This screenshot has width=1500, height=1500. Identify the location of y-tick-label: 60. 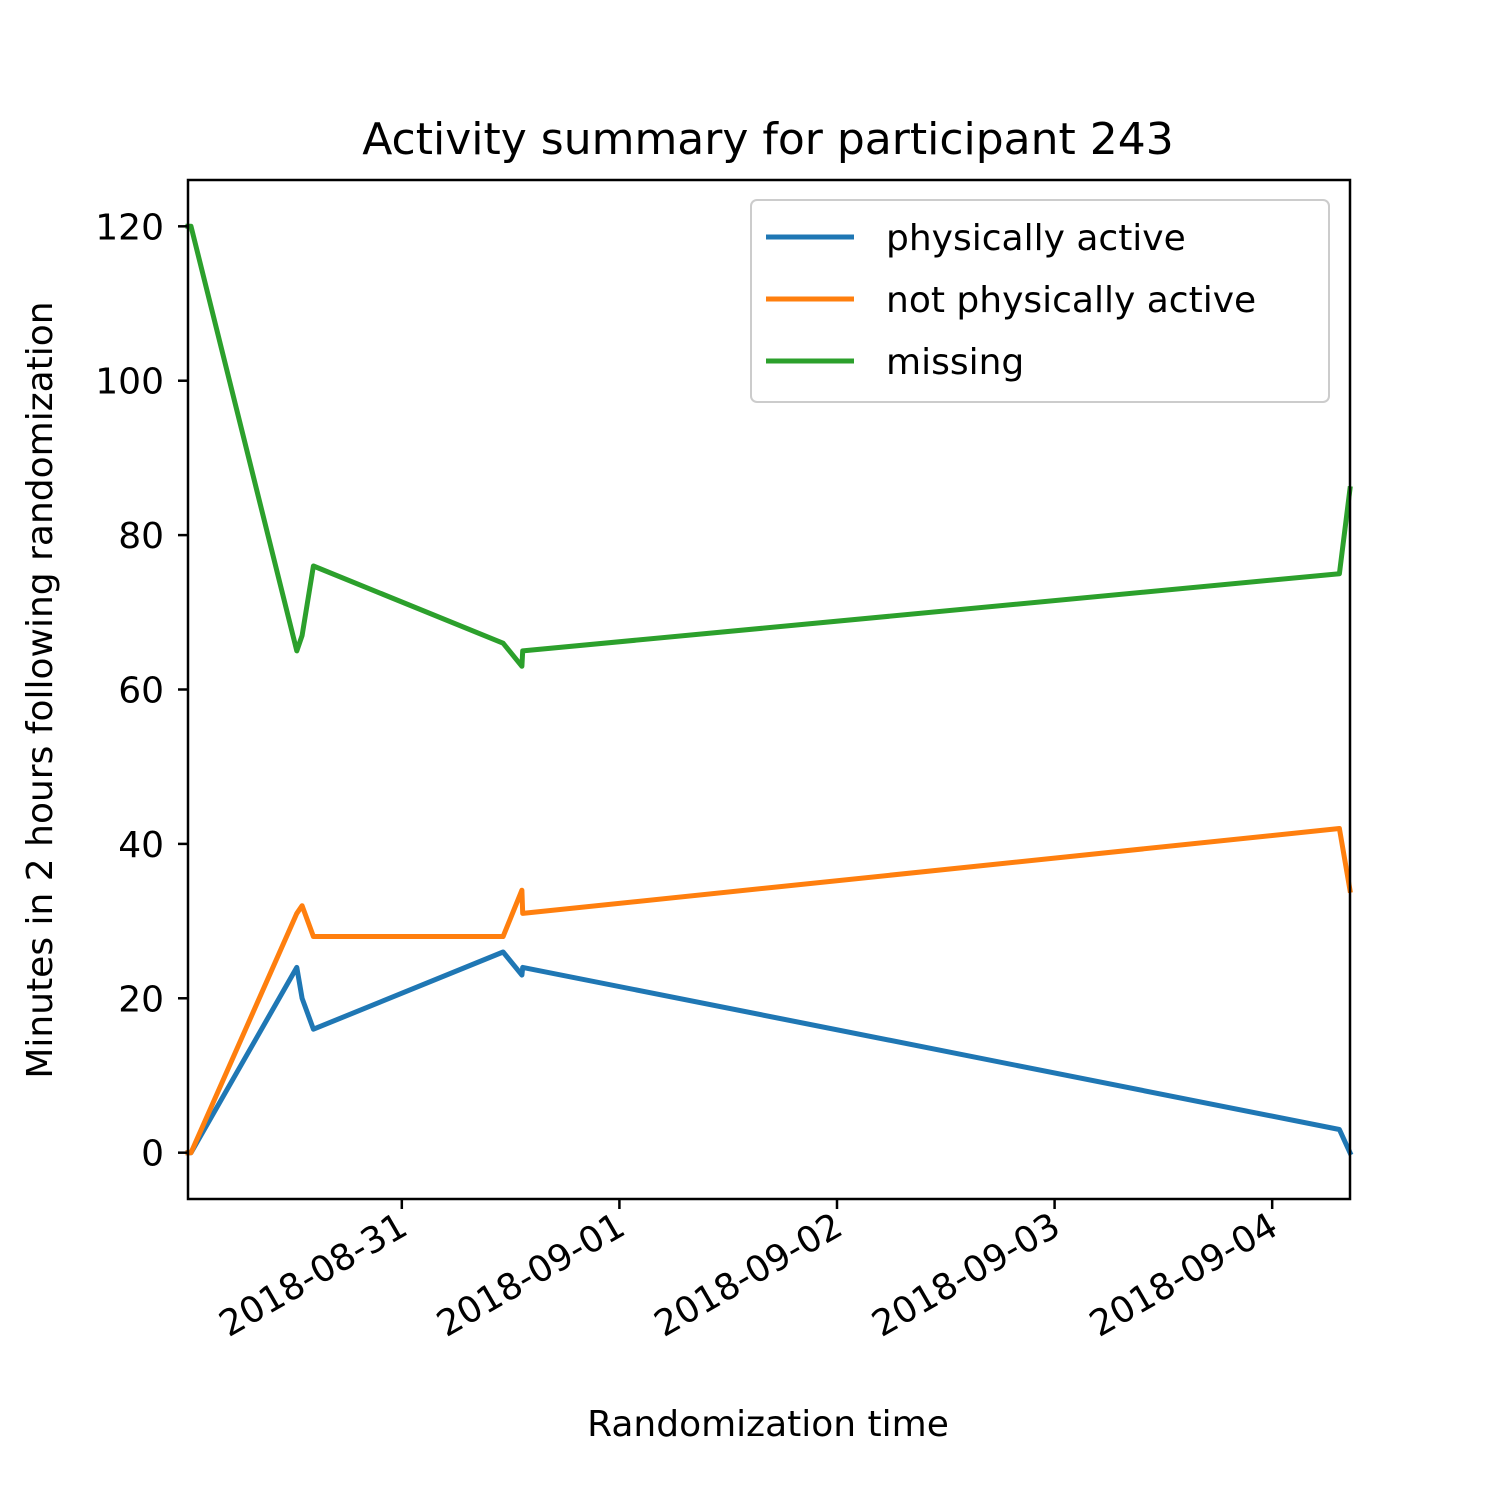
(141, 691).